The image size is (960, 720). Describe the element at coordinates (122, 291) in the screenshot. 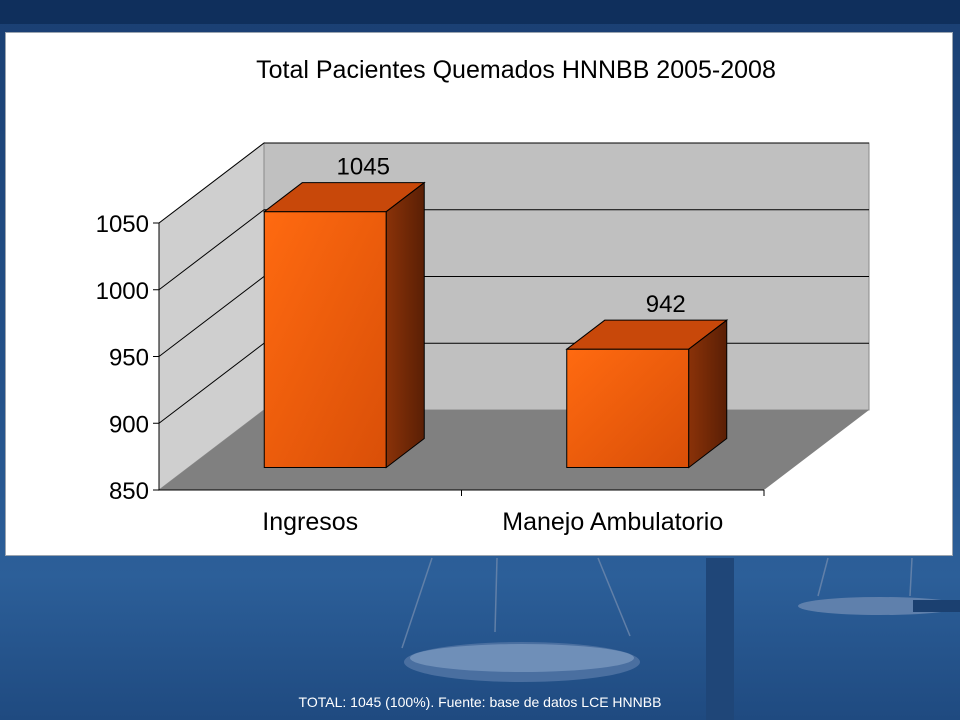

I see `y-tick-label: 1000` at that location.